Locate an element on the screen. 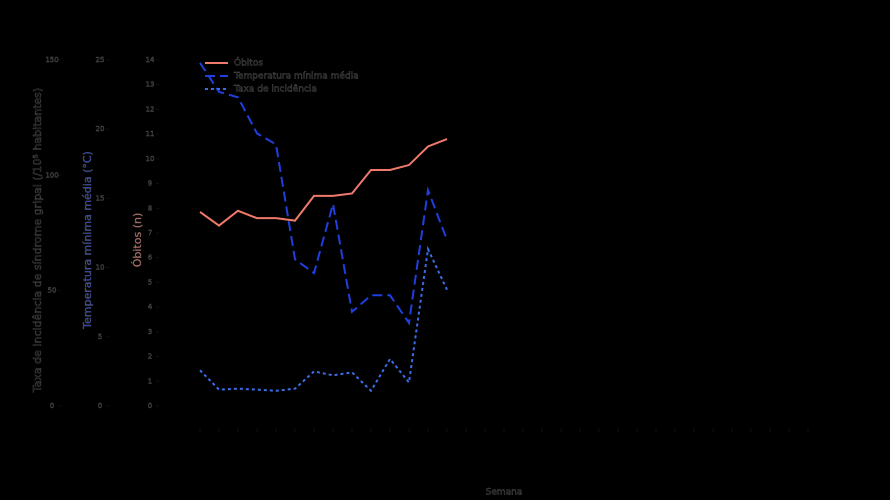 The height and width of the screenshot is (500, 890). y-tick-label: 150 is located at coordinates (51, 60).